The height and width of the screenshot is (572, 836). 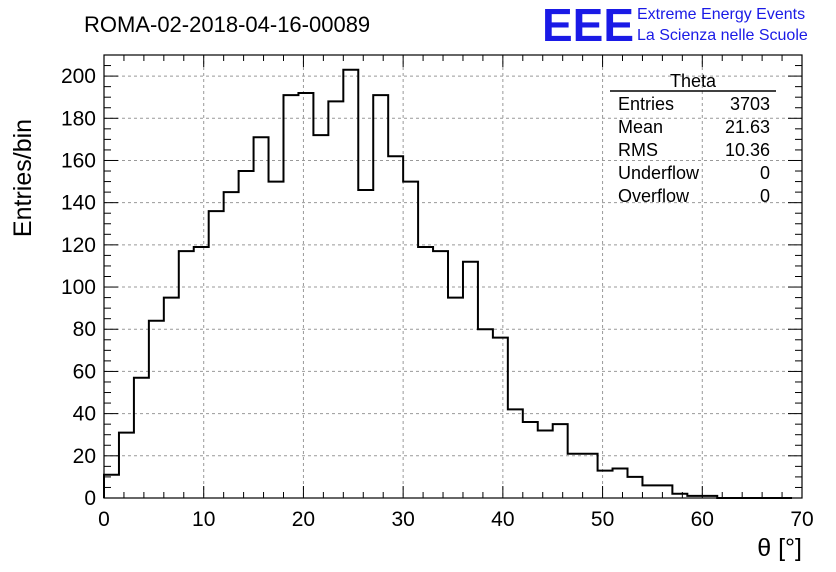 I want to click on stats-row-value: 3703, so click(x=750, y=104).